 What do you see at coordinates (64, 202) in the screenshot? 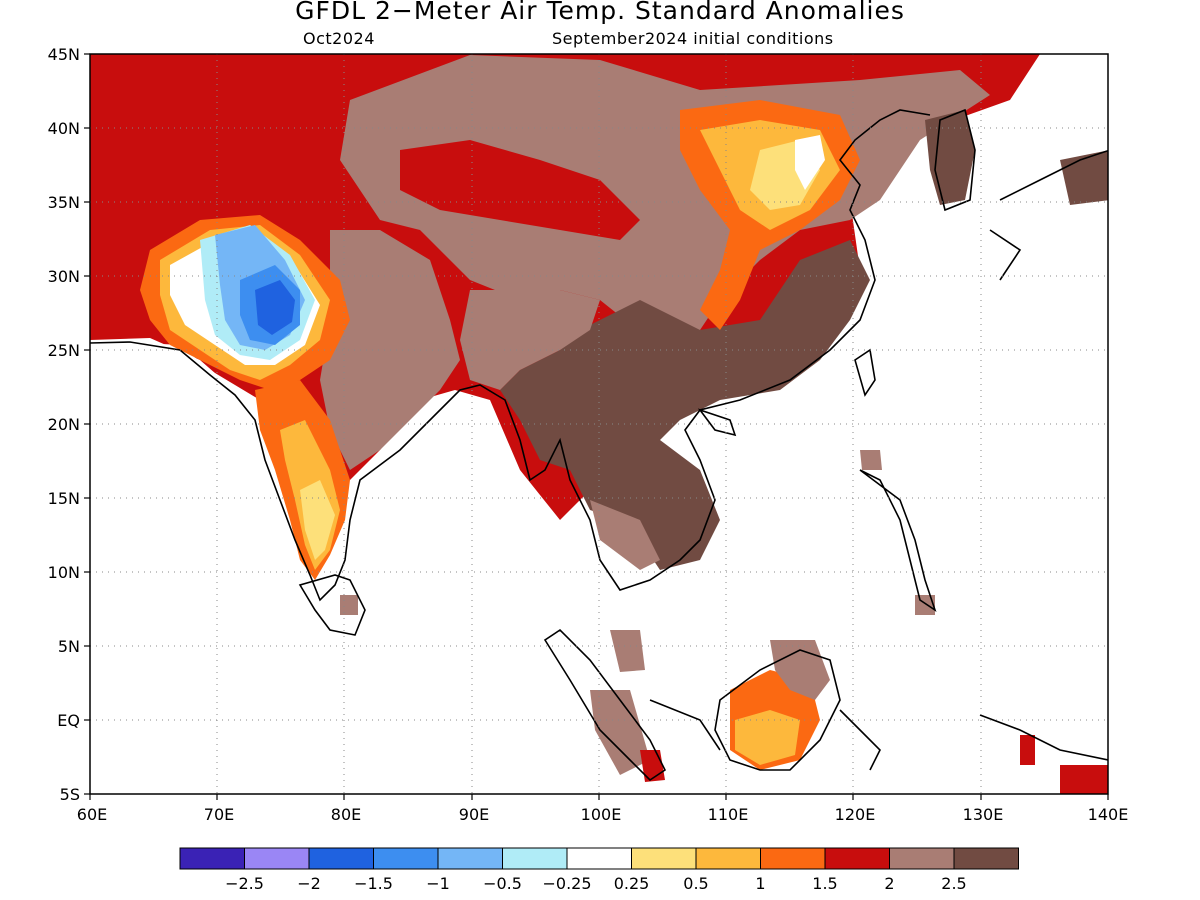
I see `lat-label: 35N` at bounding box center [64, 202].